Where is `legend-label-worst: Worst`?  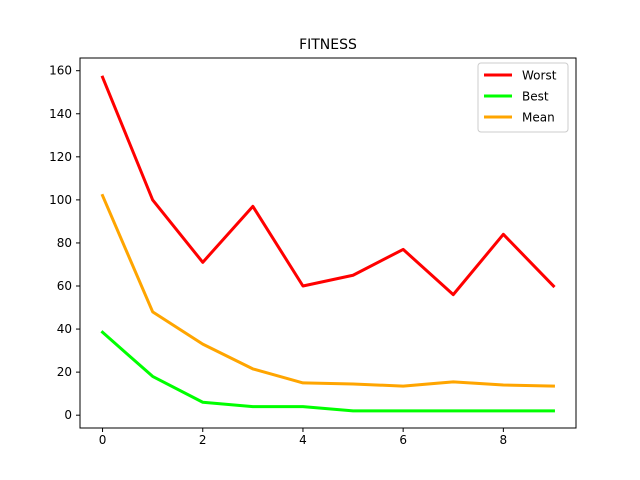 legend-label-worst: Worst is located at coordinates (539, 76).